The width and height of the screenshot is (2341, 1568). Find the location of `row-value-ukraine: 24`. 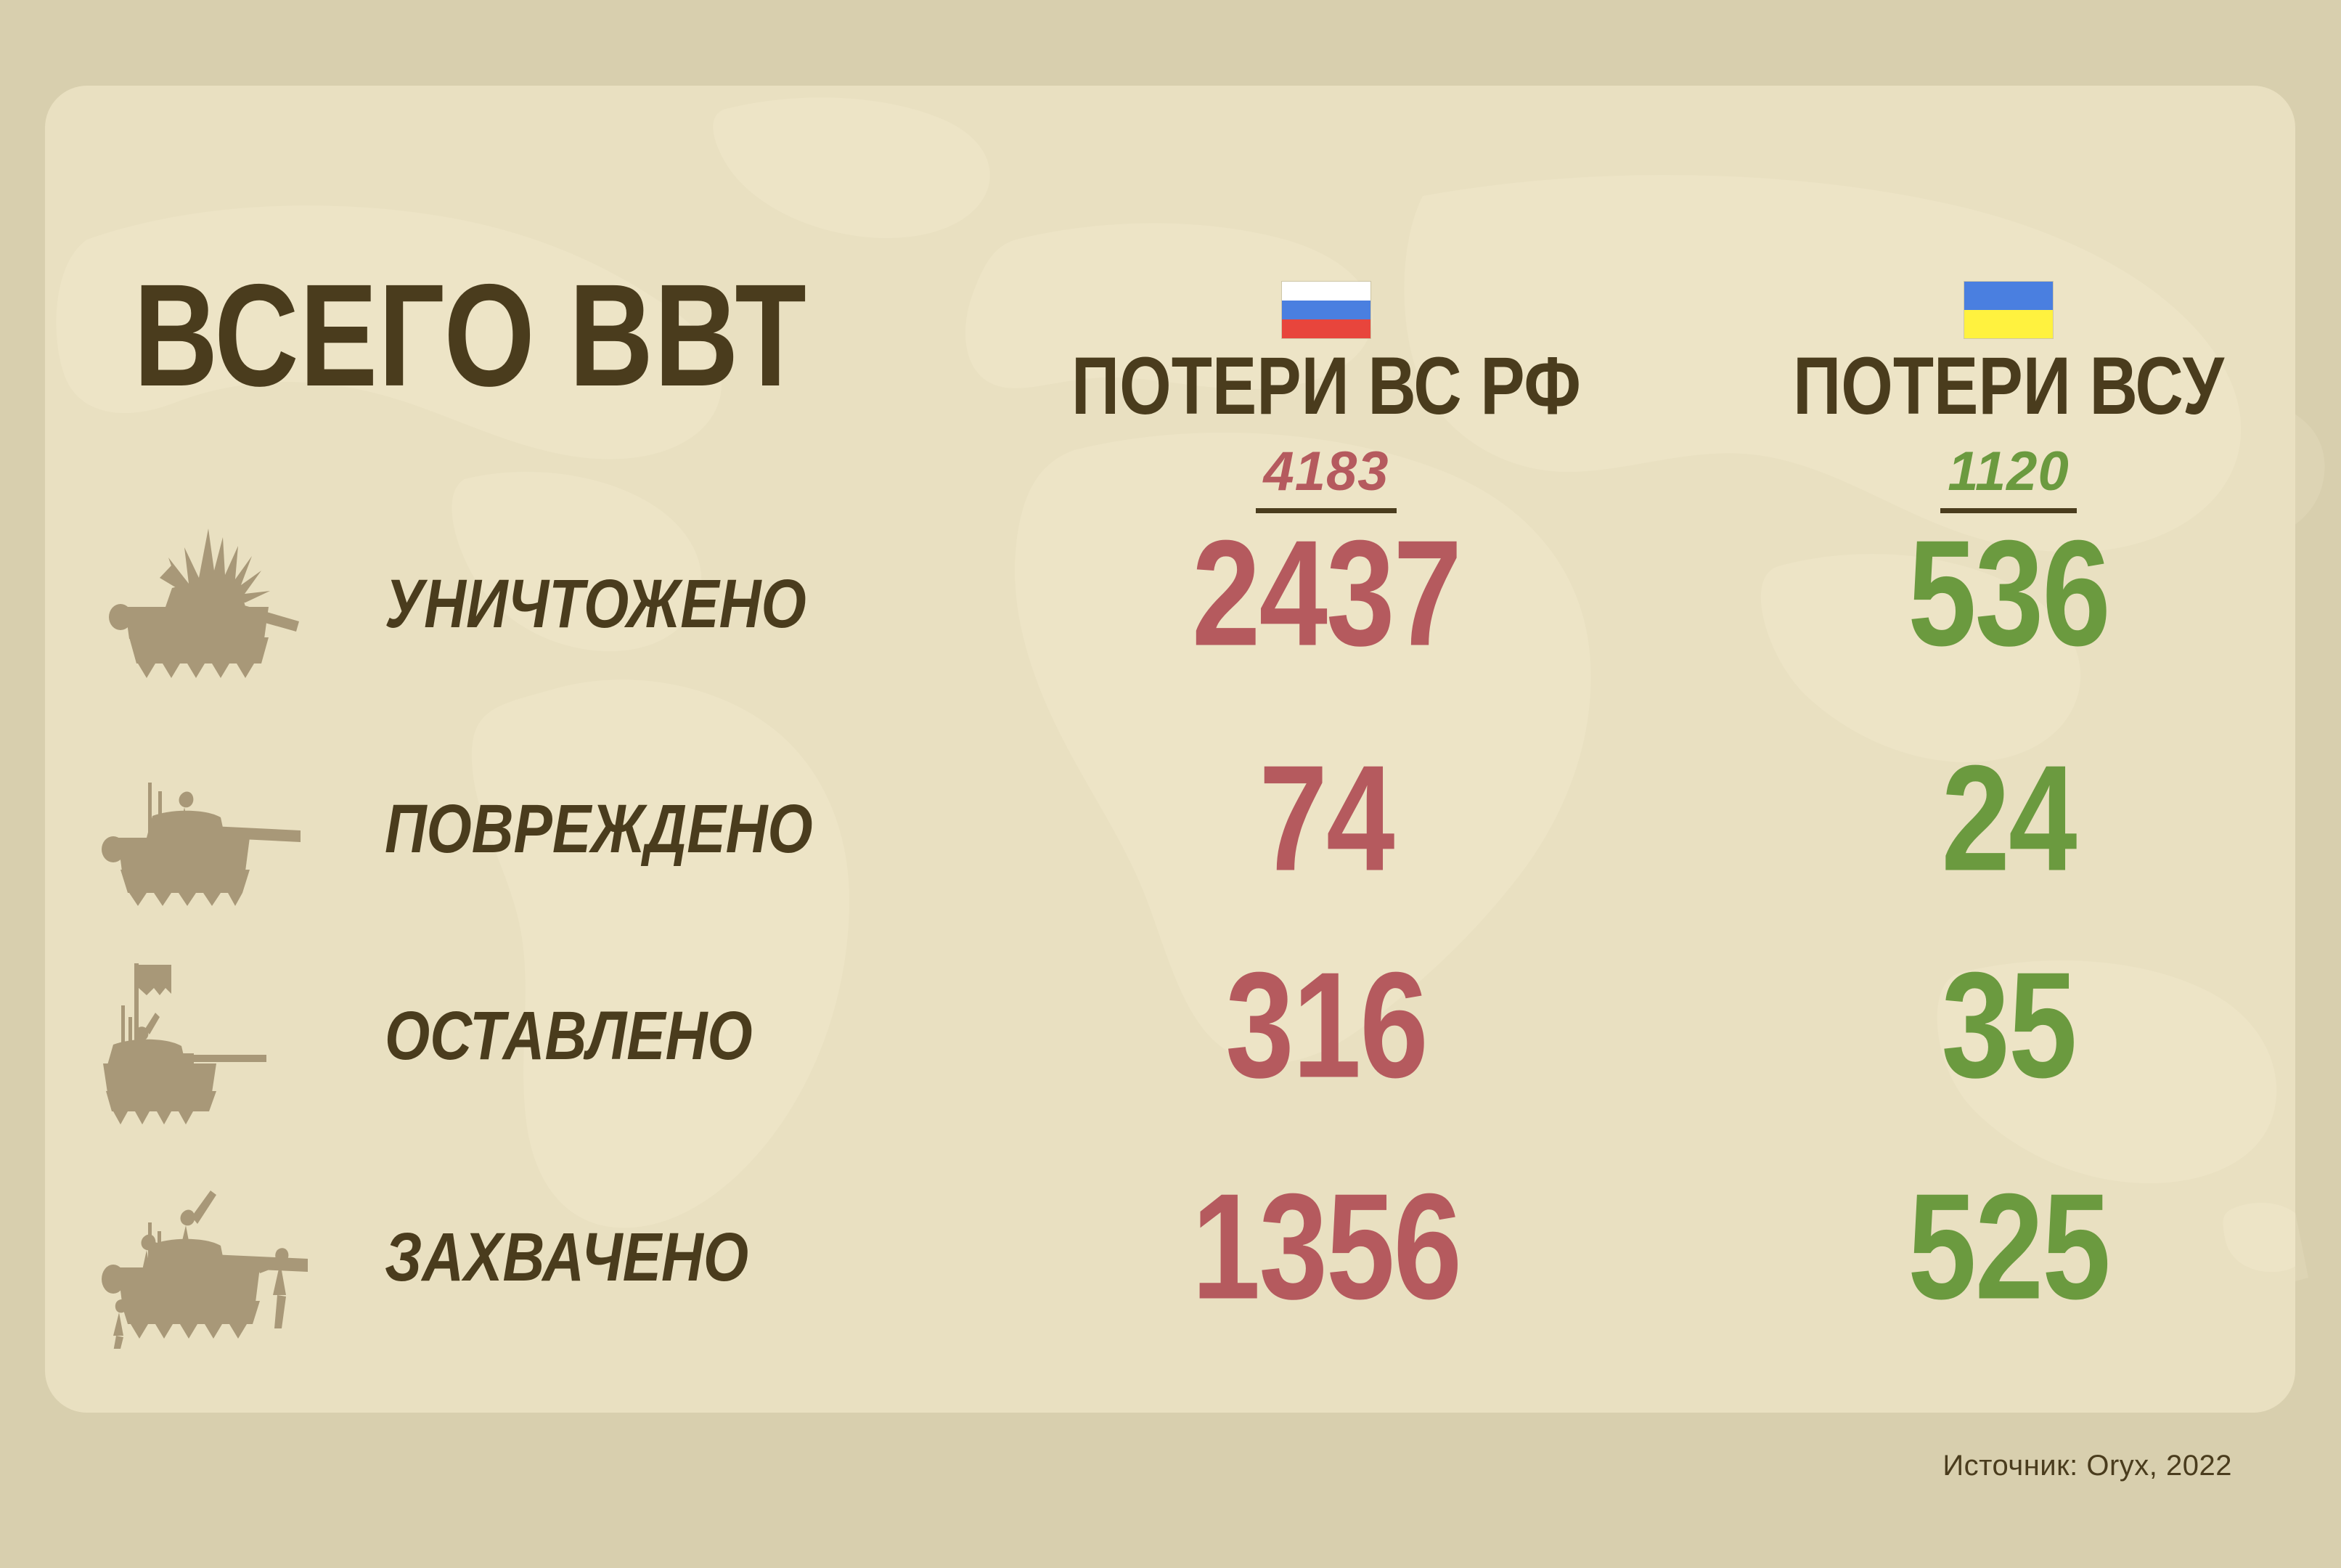

row-value-ukraine: 24 is located at coordinates (2009, 819).